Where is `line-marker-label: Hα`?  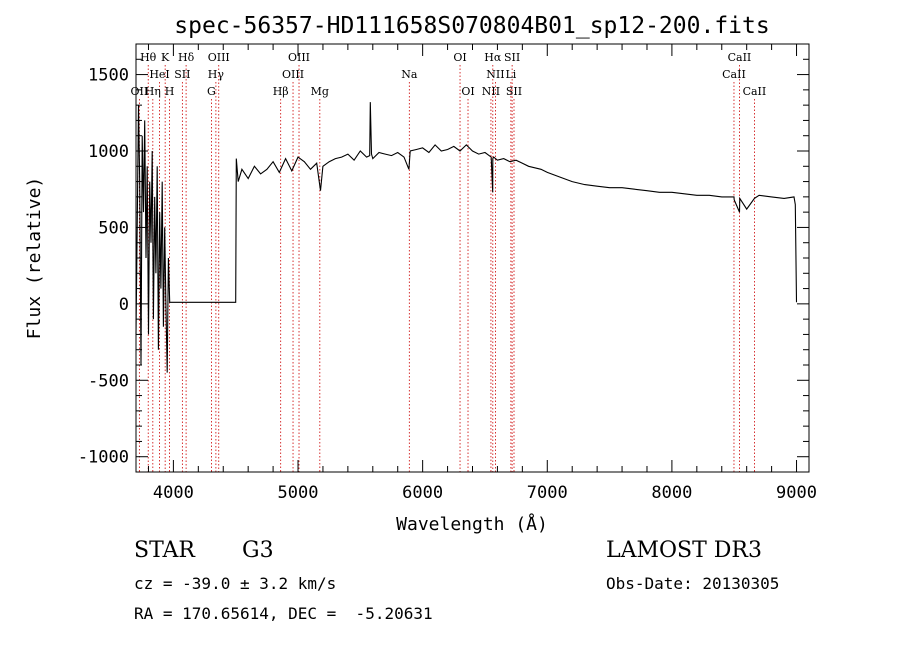
line-marker-label: Hα is located at coordinates (493, 57).